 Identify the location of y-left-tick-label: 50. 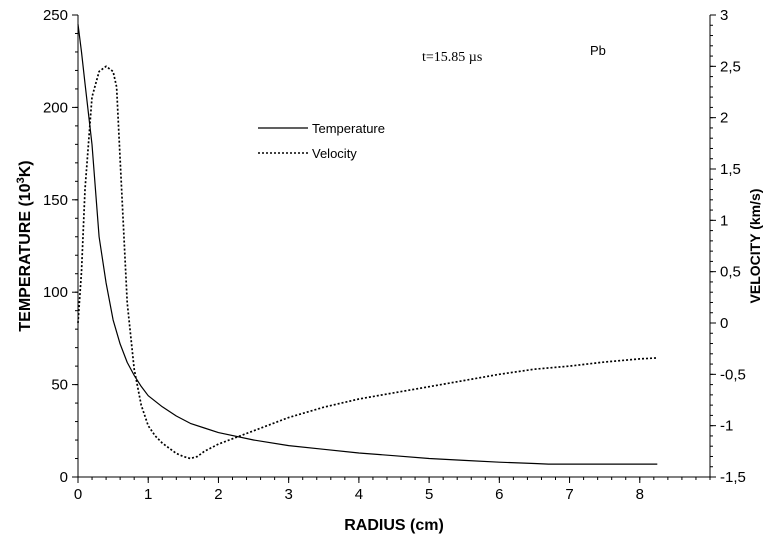
(59, 385).